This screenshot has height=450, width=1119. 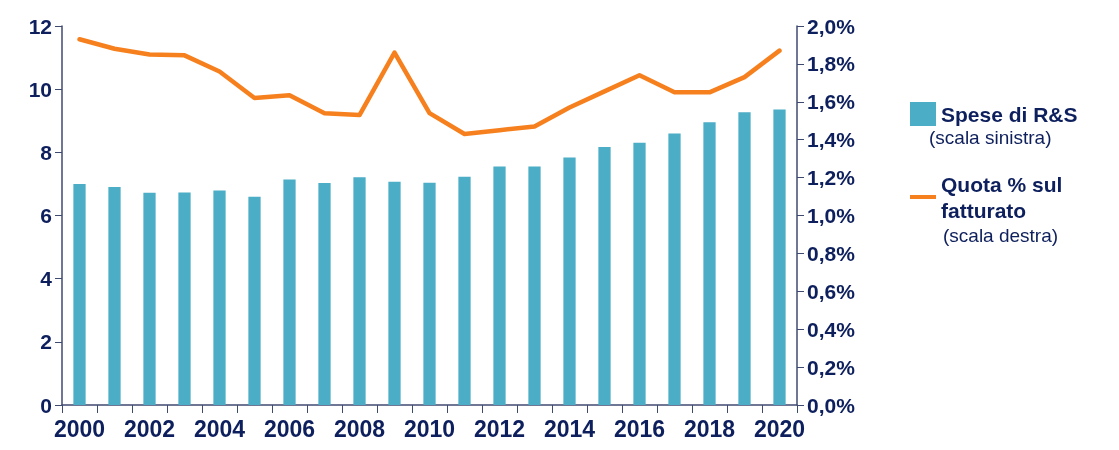 What do you see at coordinates (831, 253) in the screenshot?
I see `y2-tick-label: 0,8%` at bounding box center [831, 253].